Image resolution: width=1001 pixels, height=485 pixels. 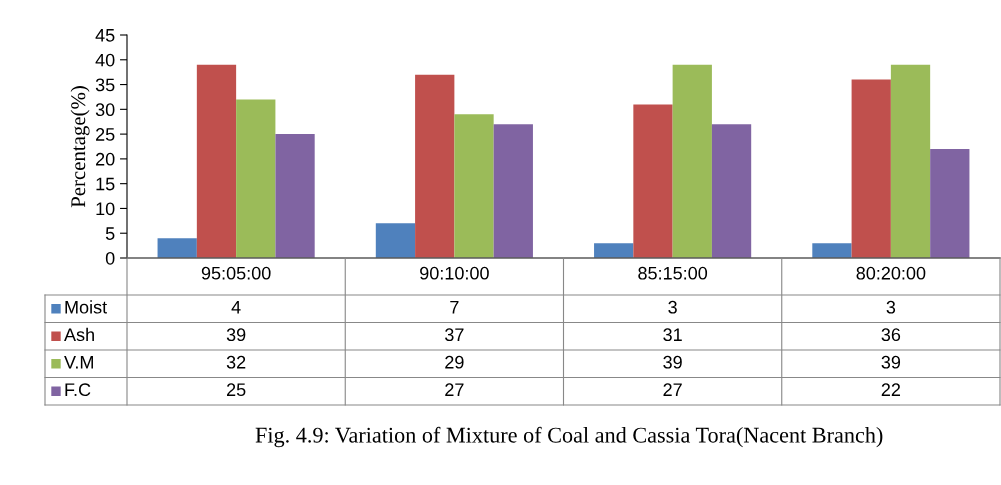 I want to click on y-tick-label: 40, so click(x=105, y=60).